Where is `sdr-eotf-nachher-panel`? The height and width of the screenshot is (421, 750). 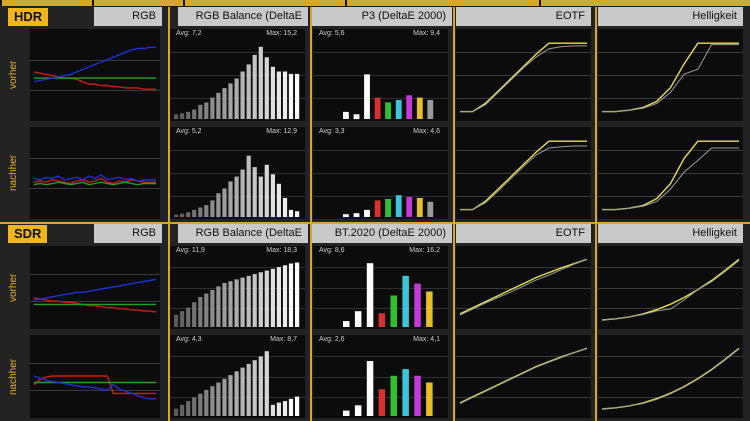
sdr-eotf-nachher-panel is located at coordinates (523, 376).